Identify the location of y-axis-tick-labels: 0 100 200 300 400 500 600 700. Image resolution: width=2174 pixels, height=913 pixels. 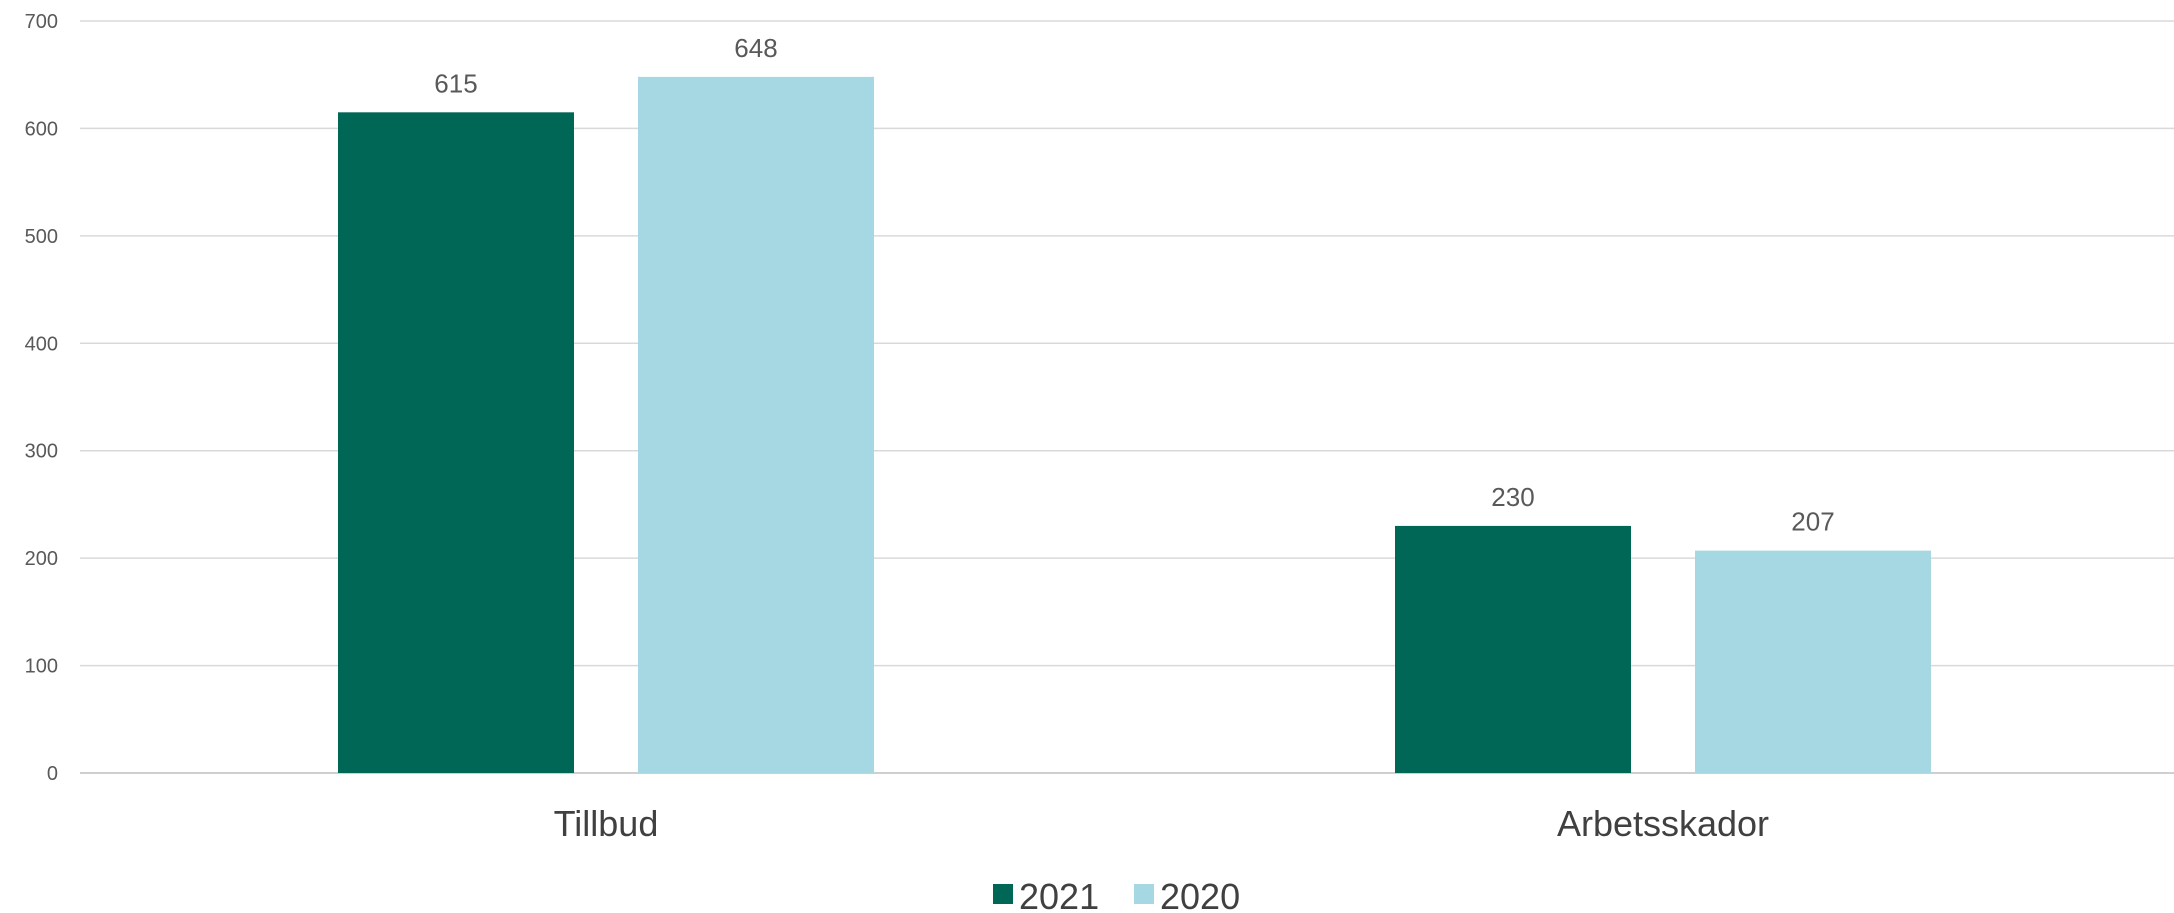
(41, 398).